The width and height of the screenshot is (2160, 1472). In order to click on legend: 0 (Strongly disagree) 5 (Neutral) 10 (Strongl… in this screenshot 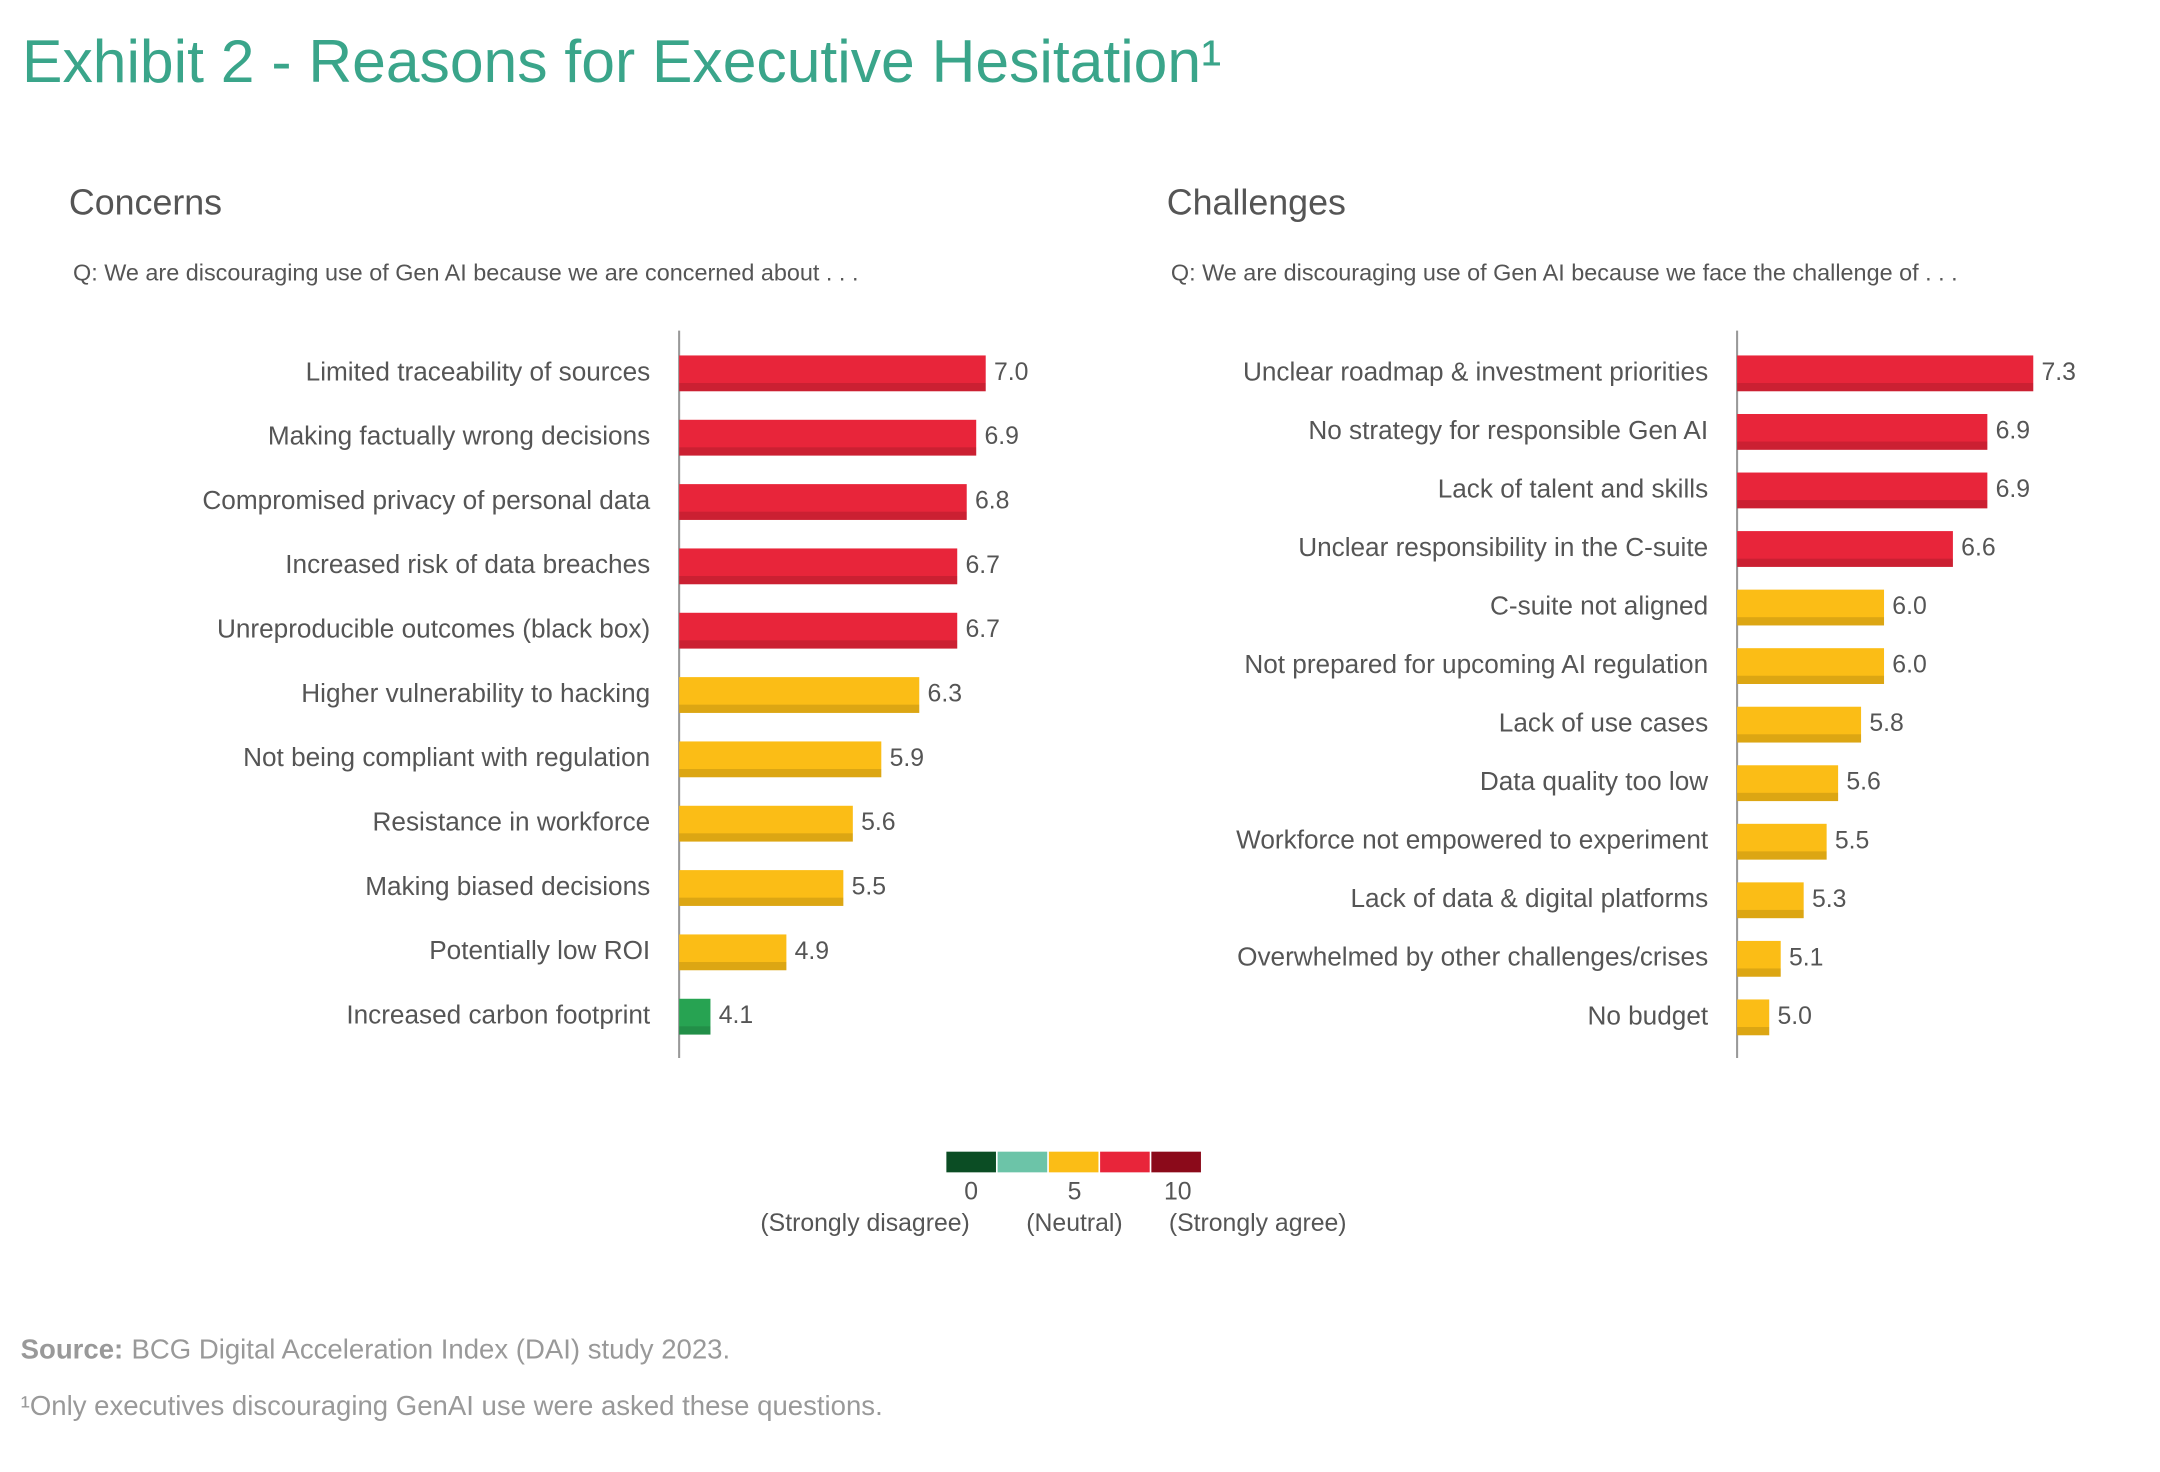, I will do `click(1053, 1194)`.